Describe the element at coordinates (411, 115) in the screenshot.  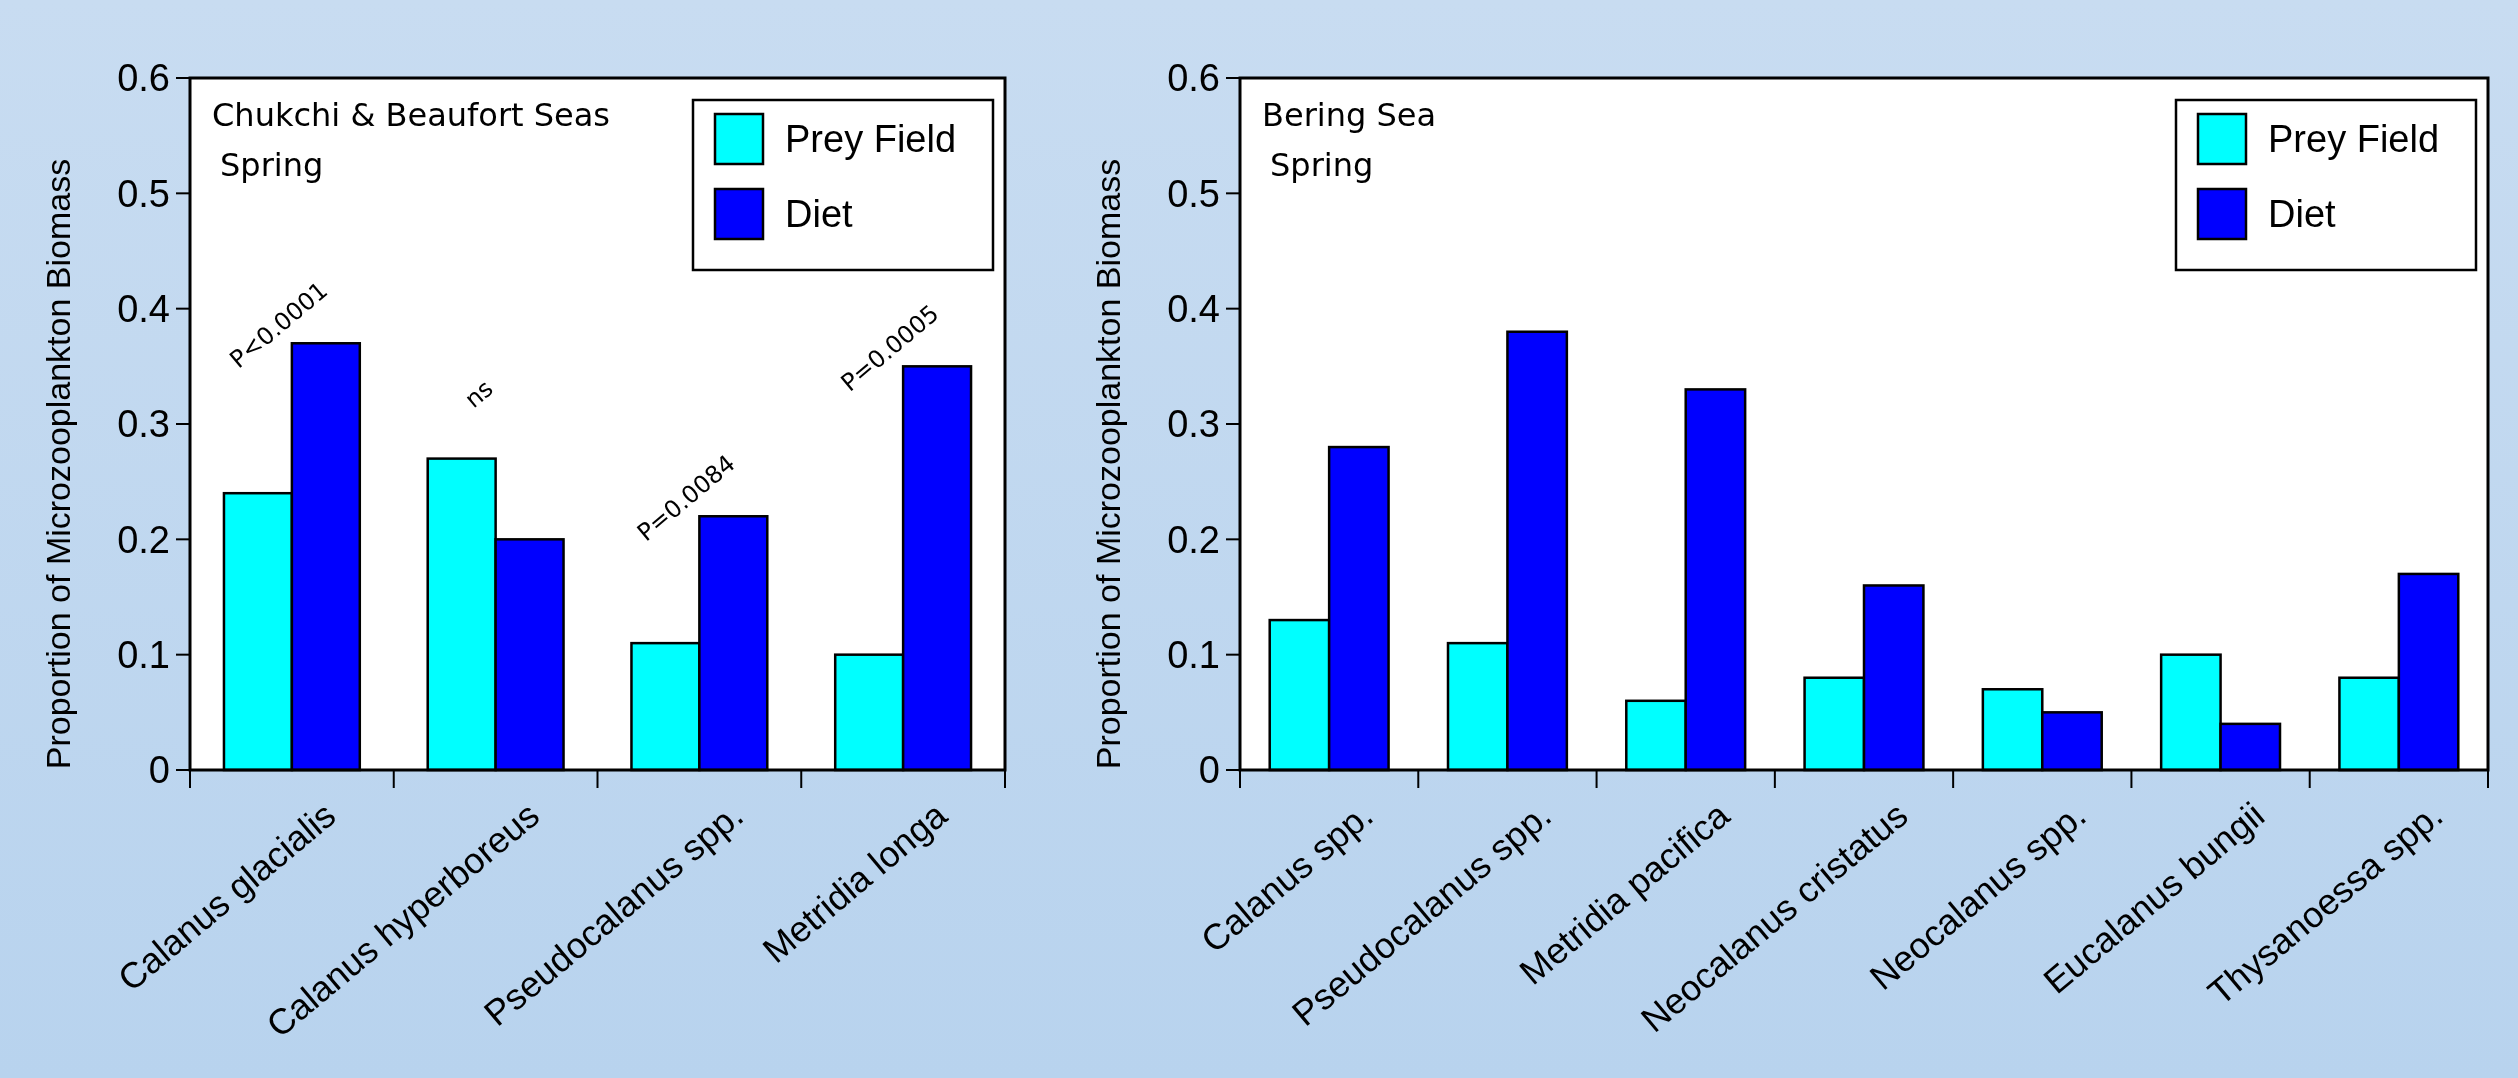
I see `text: Chukchi & Beaufort Seas` at that location.